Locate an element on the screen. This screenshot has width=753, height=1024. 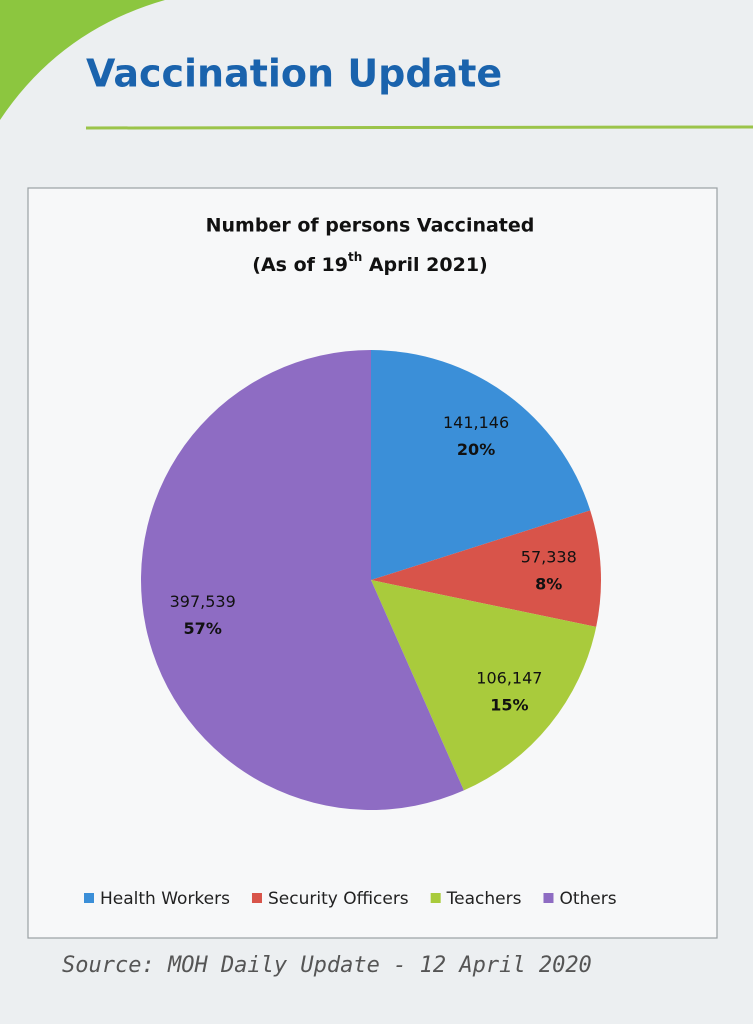
corner-swoosh is located at coordinates (82, 60).